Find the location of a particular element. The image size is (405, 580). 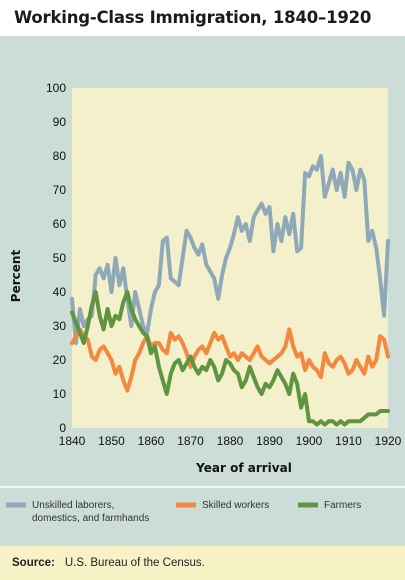

y-tick-label: 20 is located at coordinates (60, 360).